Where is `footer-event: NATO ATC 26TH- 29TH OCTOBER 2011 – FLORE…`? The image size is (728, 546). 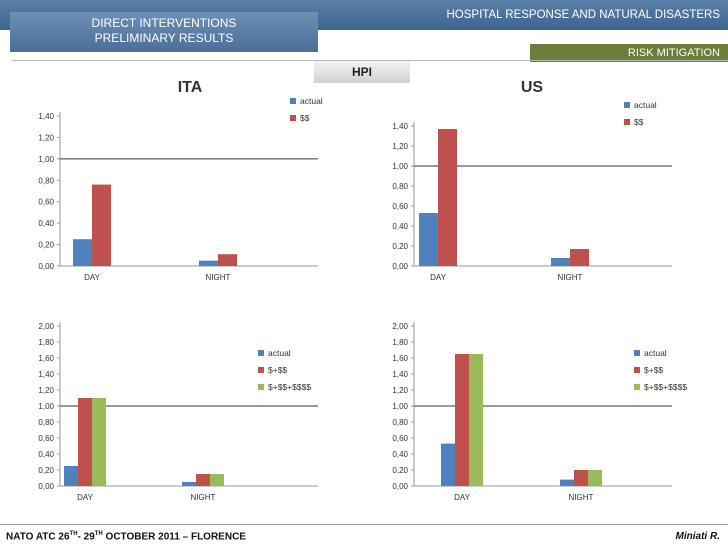 footer-event: NATO ATC 26TH- 29TH OCTOBER 2011 – FLORE… is located at coordinates (126, 537).